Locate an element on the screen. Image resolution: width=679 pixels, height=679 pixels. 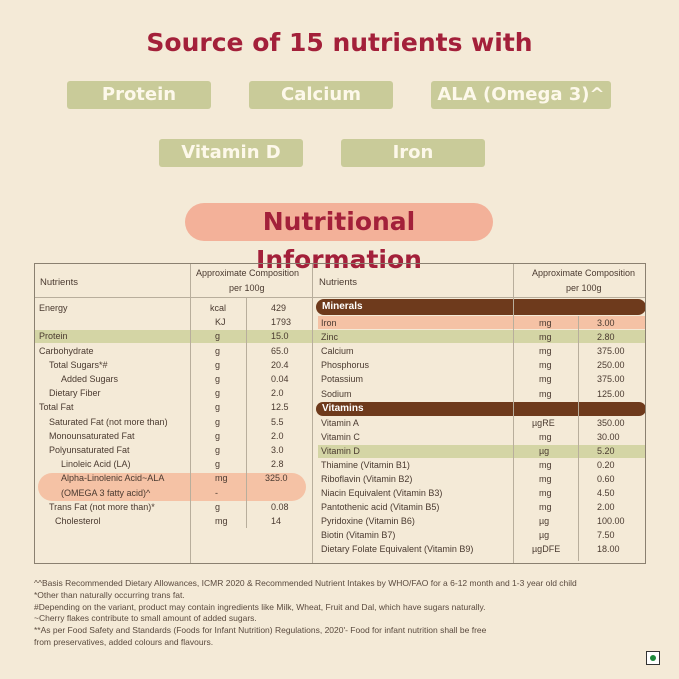
table-row-name: Carbohydrate is located at coordinates (66, 350).